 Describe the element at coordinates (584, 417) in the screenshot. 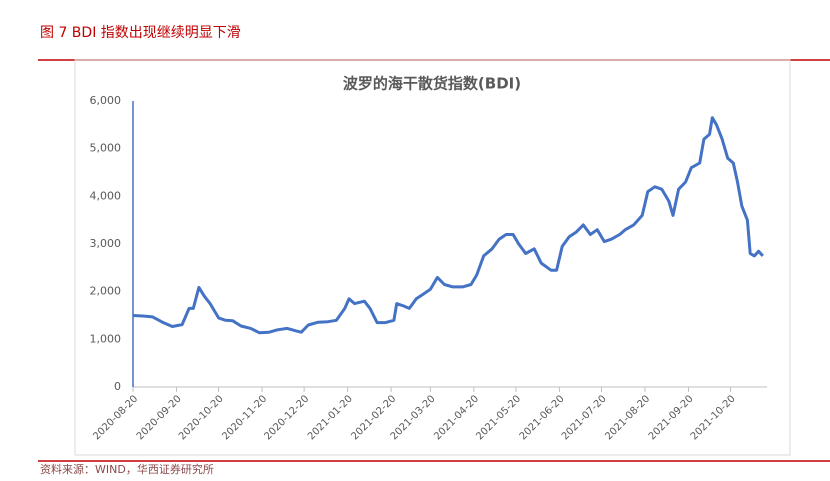

I see `x-tick-label: 2021-07-20` at that location.